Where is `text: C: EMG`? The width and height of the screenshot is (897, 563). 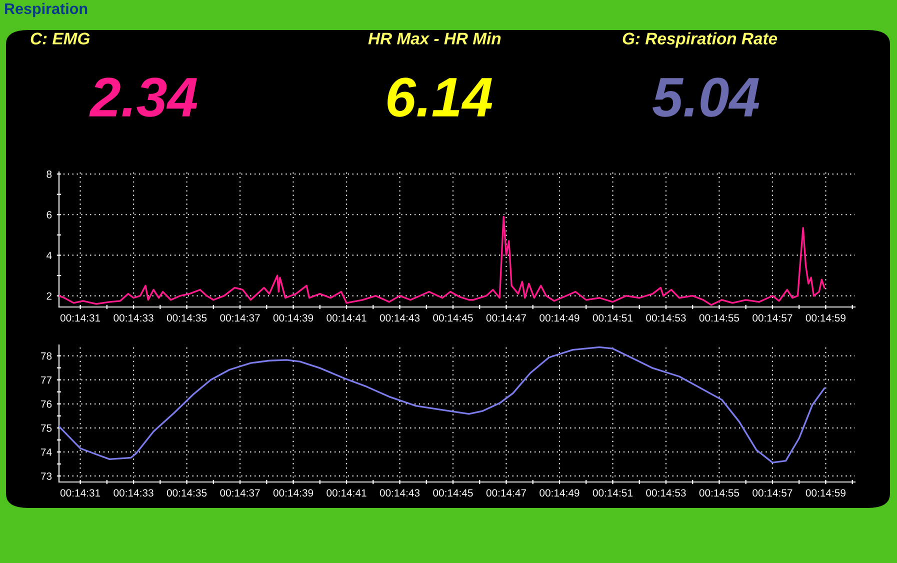
text: C: EMG is located at coordinates (60, 38).